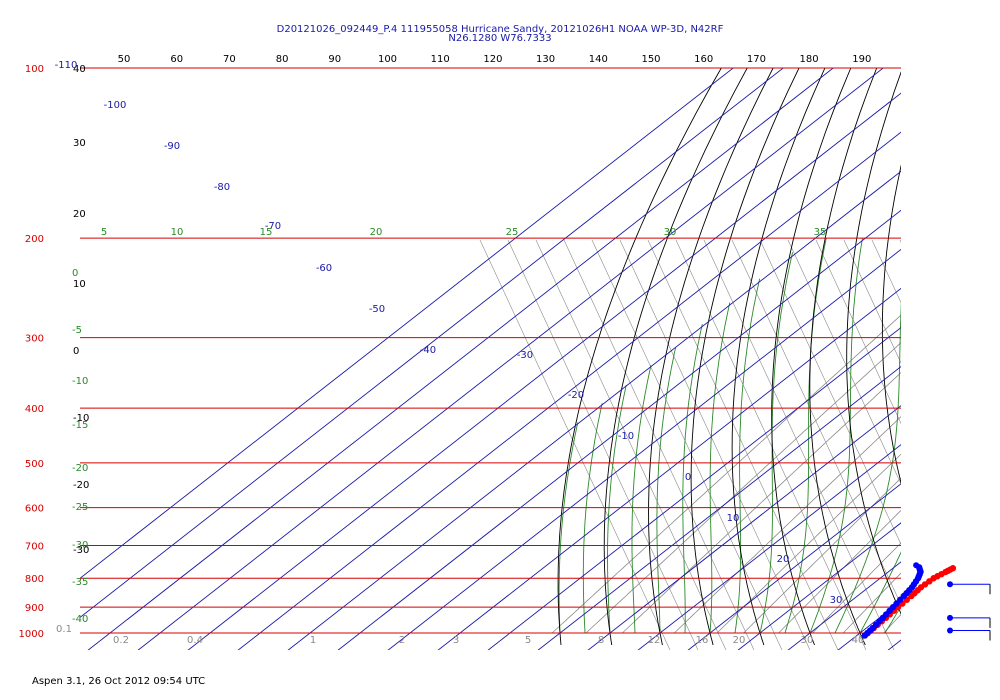 This screenshot has width=1000, height=700. What do you see at coordinates (387, 59) in the screenshot?
I see `top-tick-label: 100` at bounding box center [387, 59].